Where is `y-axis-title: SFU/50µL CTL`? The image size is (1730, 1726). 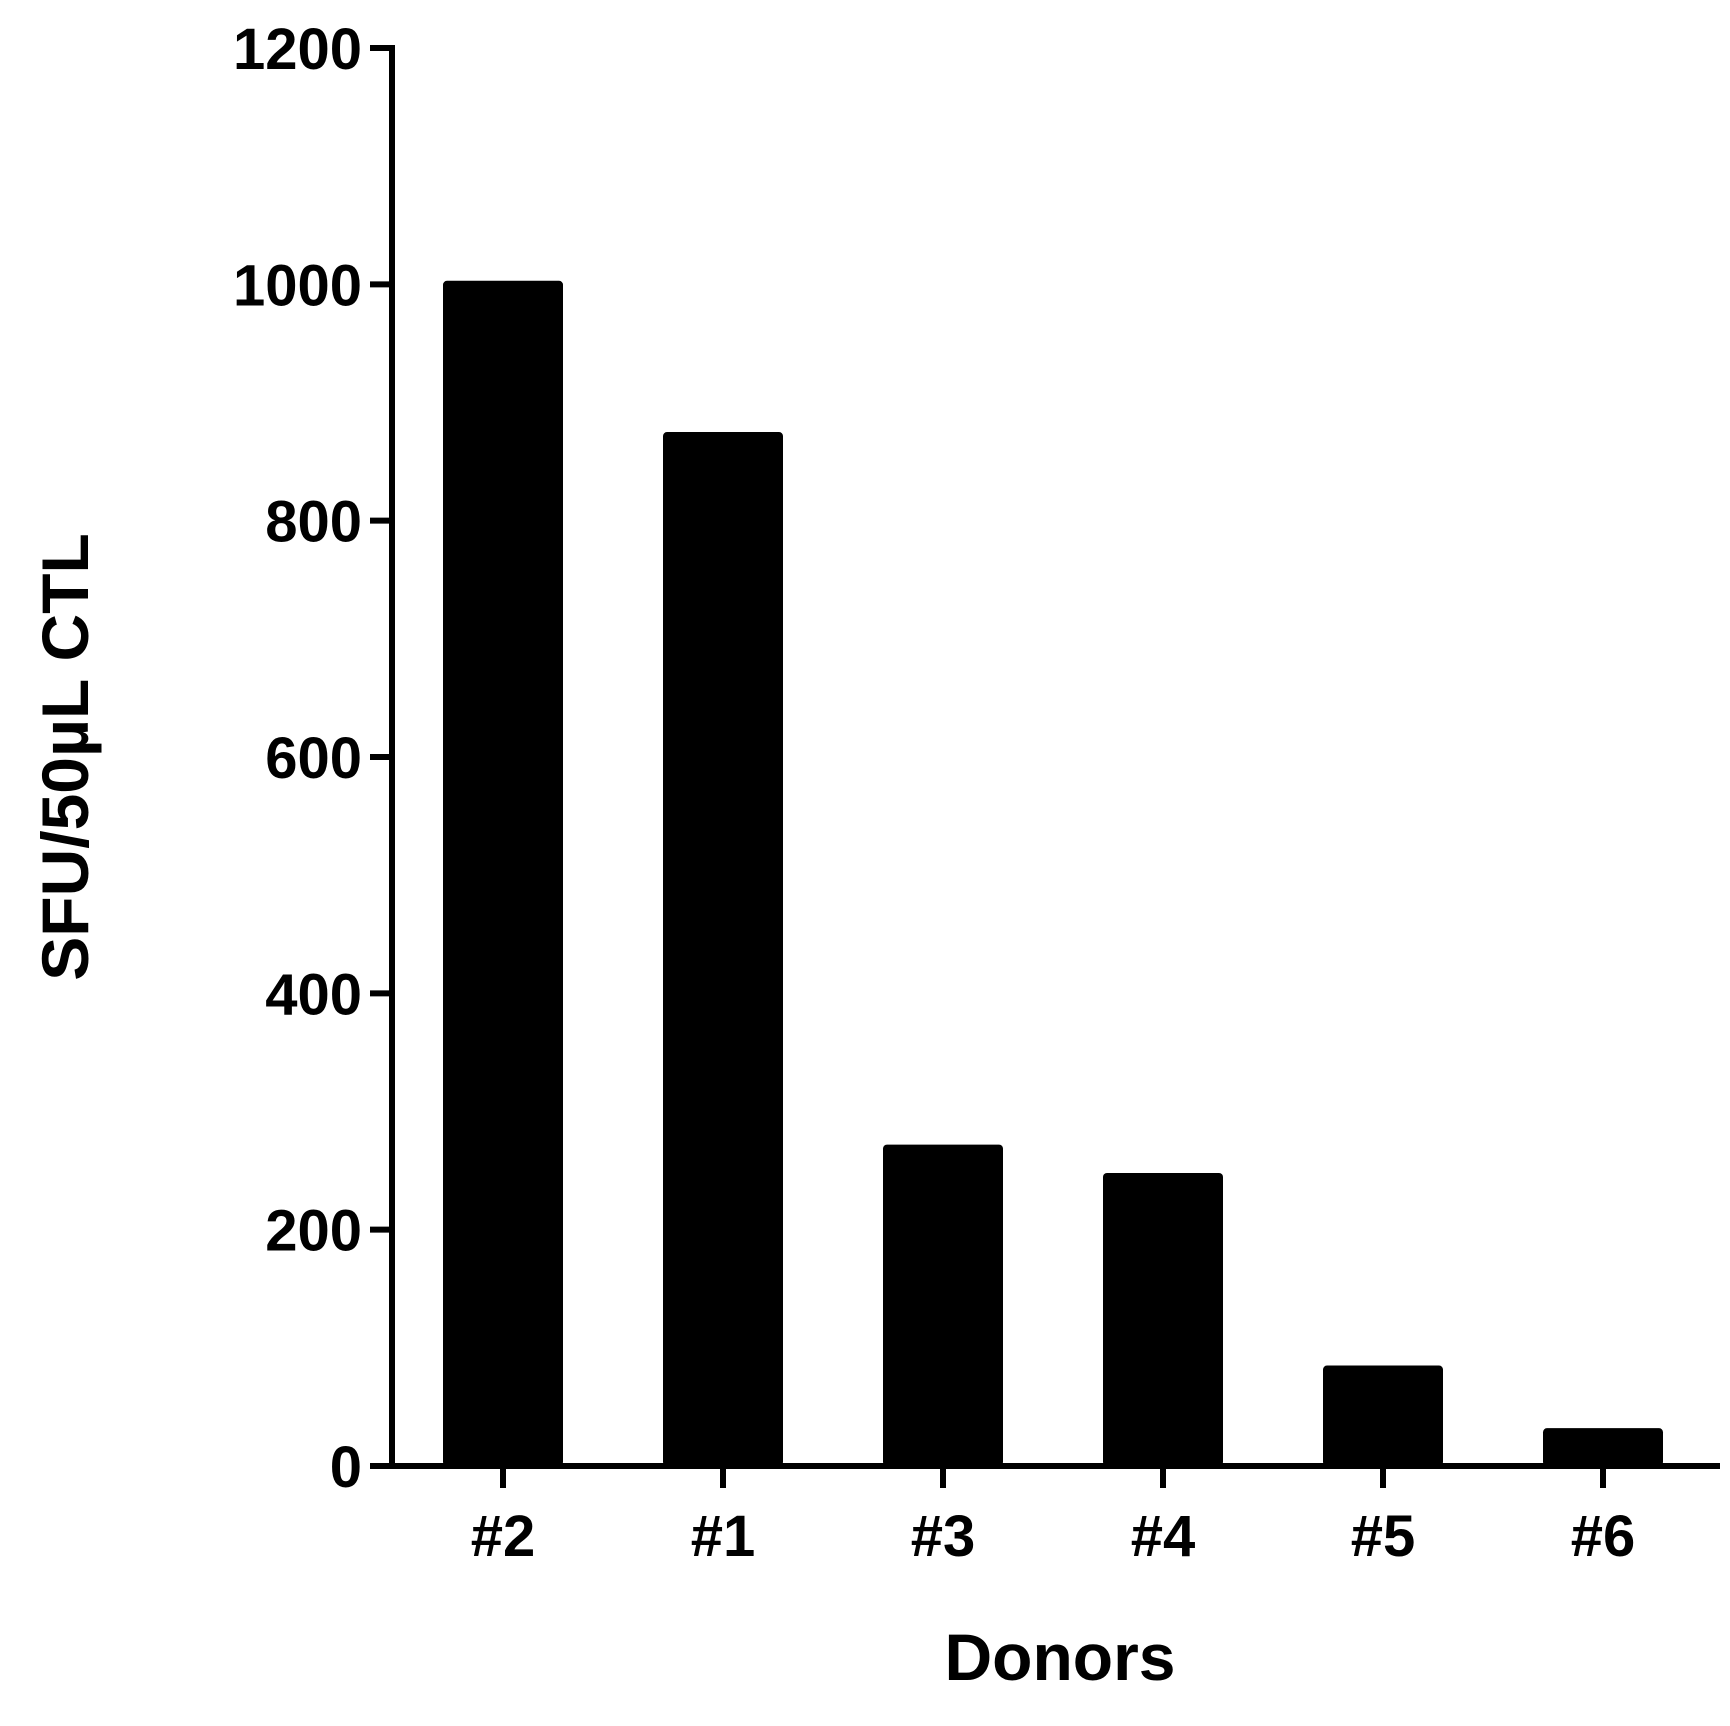 y-axis-title: SFU/50µL CTL is located at coordinates (65, 757).